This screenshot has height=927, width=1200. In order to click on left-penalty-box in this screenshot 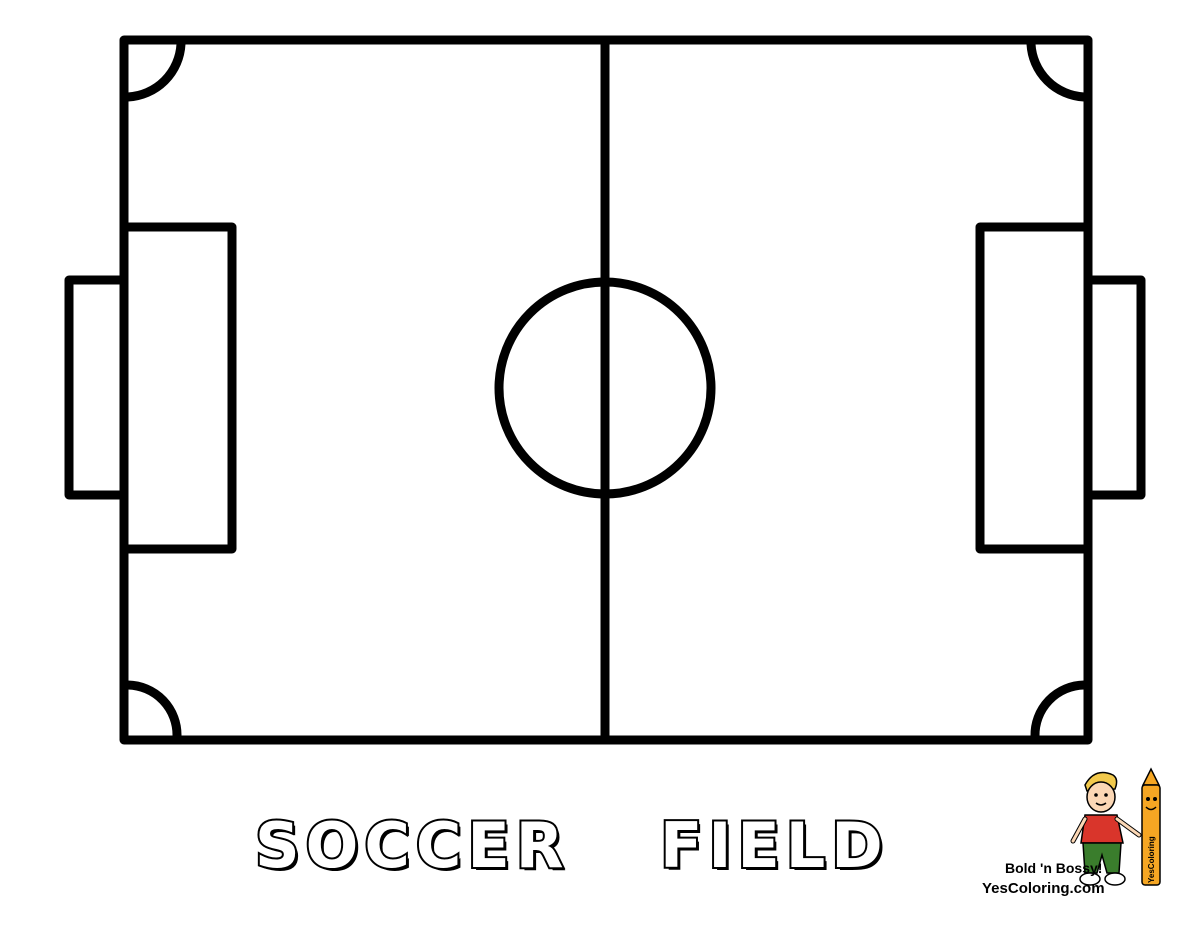, I will do `click(178, 388)`.